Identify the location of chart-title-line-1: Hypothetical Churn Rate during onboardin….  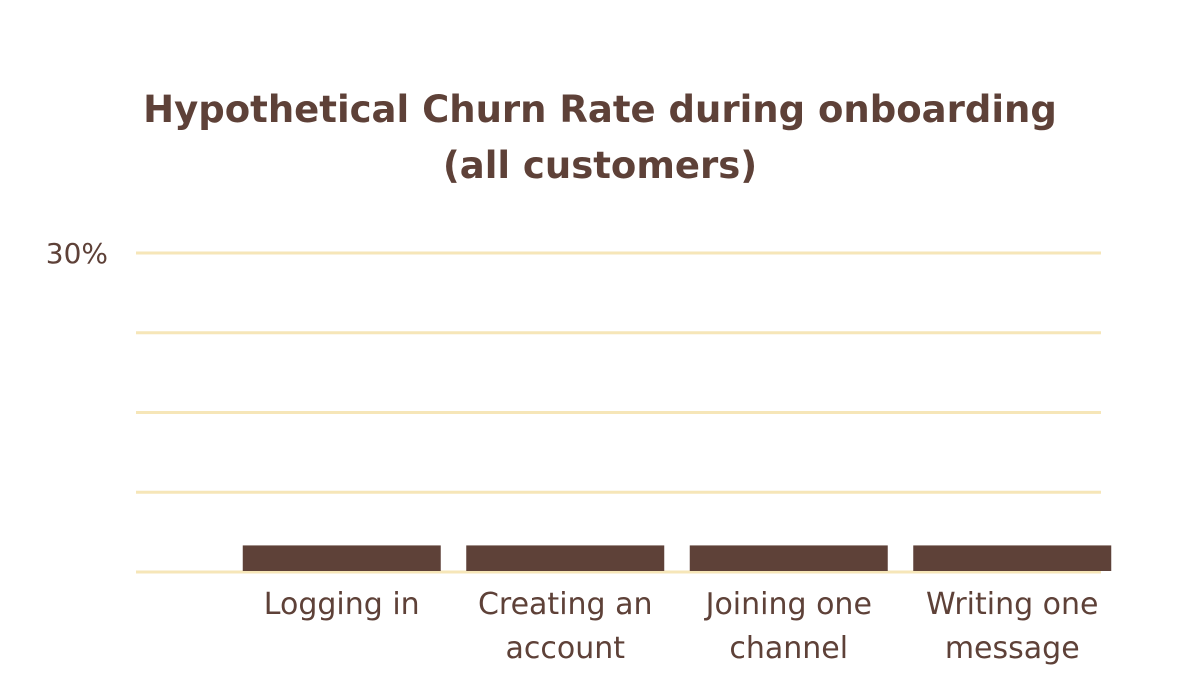
(600, 109).